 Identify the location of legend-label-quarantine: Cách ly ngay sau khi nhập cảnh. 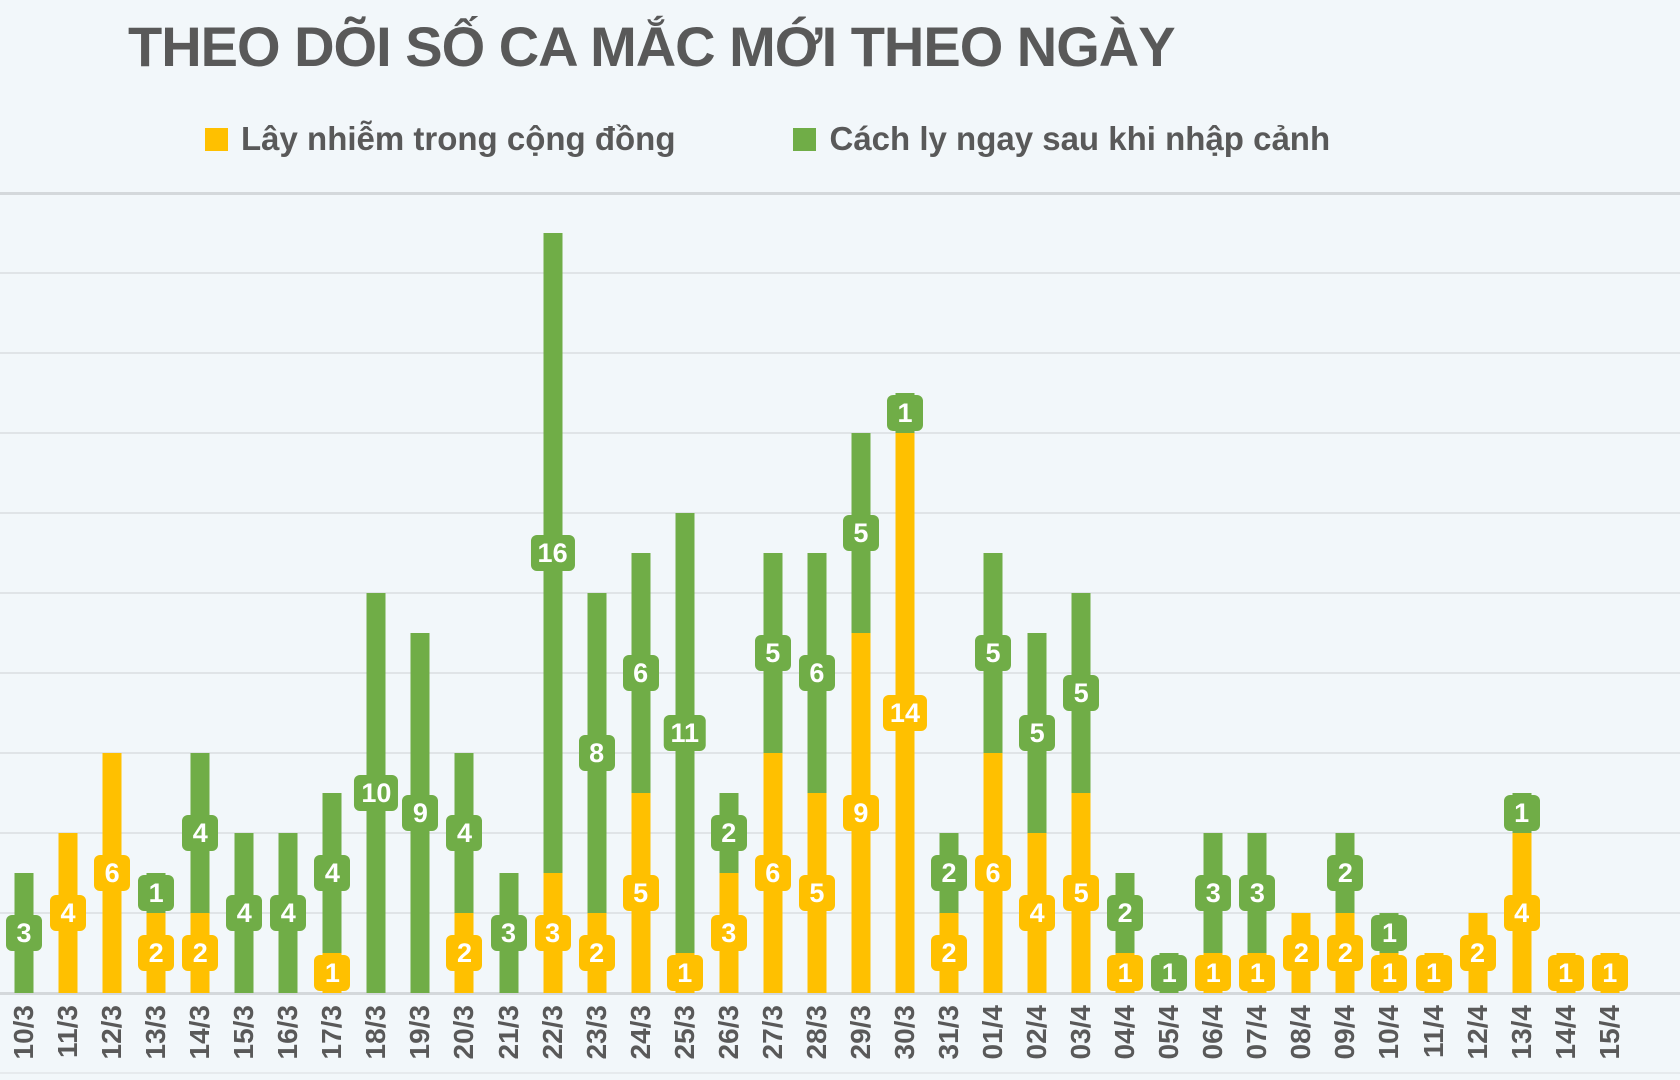
(1080, 138).